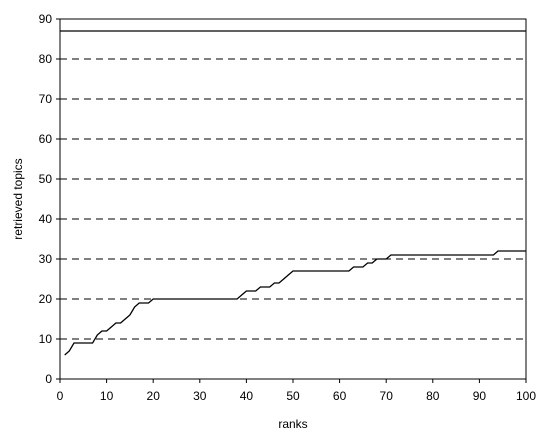  What do you see at coordinates (387, 396) in the screenshot?
I see `x-tick-label: 70` at bounding box center [387, 396].